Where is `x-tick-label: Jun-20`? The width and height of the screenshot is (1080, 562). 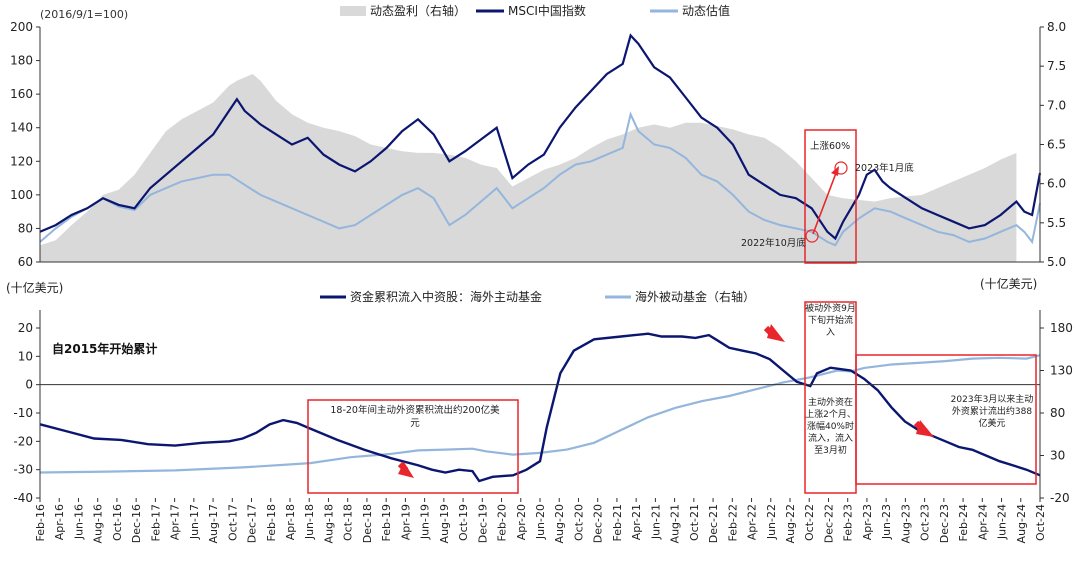 x-tick-label: Jun-20 is located at coordinates (540, 522).